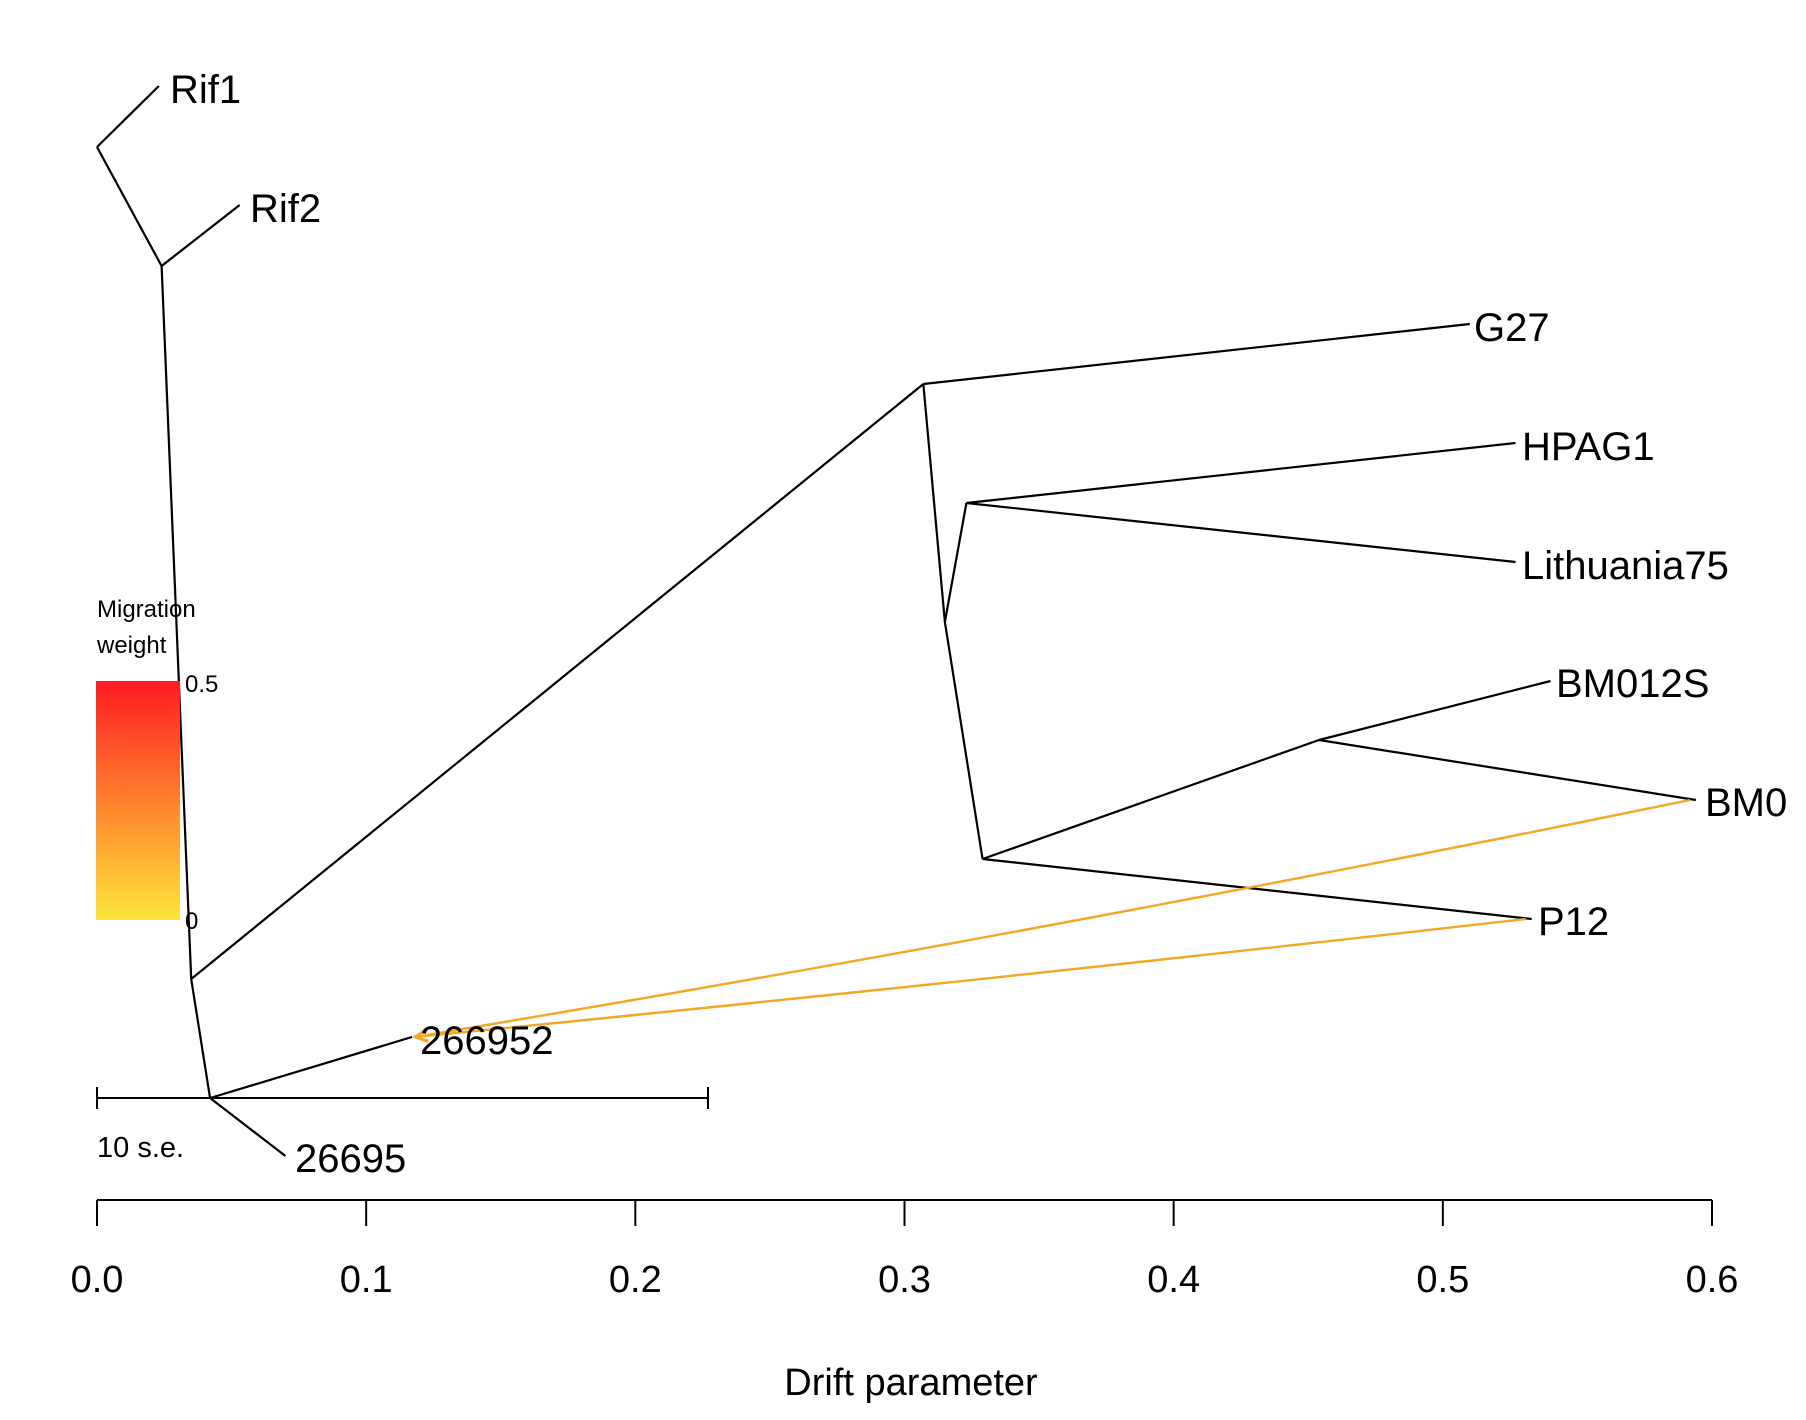 The height and width of the screenshot is (1420, 1806). Describe the element at coordinates (1746, 803) in the screenshot. I see `tip-label-bm0: BM0` at that location.